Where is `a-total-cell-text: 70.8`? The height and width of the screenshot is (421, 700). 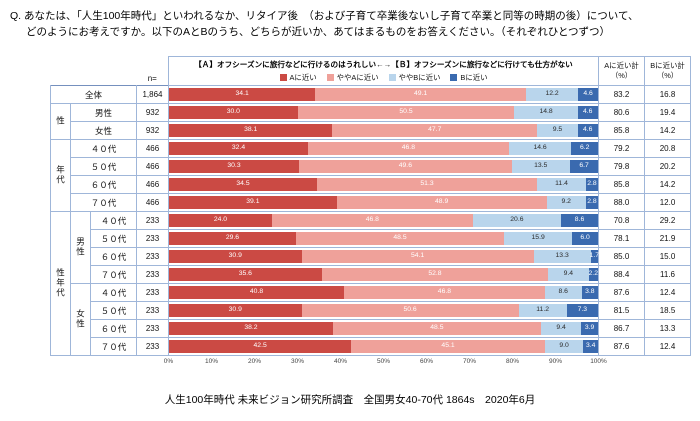 a-total-cell-text: 70.8 is located at coordinates (621, 220).